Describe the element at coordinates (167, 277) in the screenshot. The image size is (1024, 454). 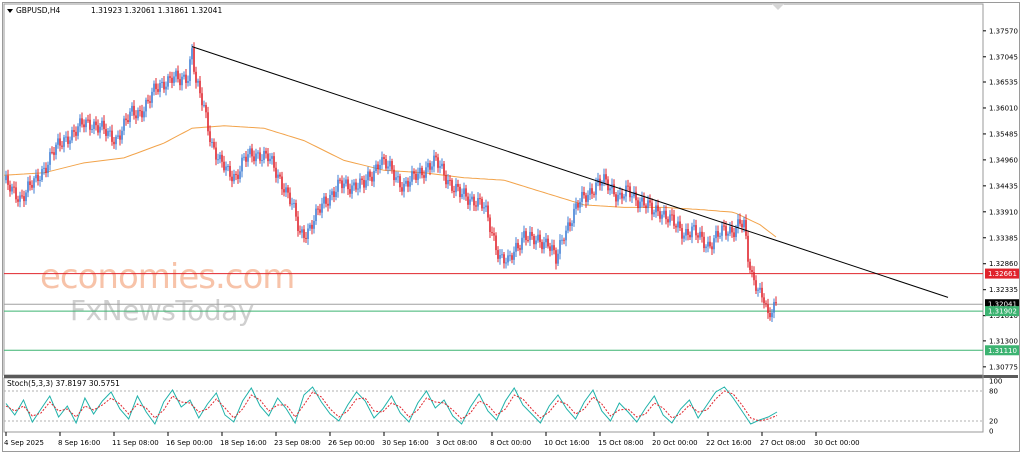
I see `watermark-economies: economies.com` at that location.